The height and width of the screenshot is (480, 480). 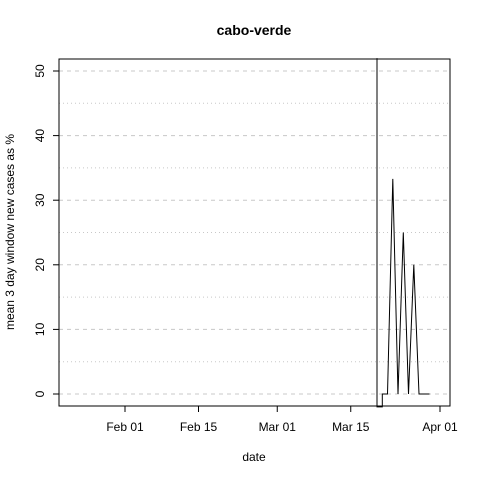 I want to click on y-tick-label: 0, so click(x=40, y=393).